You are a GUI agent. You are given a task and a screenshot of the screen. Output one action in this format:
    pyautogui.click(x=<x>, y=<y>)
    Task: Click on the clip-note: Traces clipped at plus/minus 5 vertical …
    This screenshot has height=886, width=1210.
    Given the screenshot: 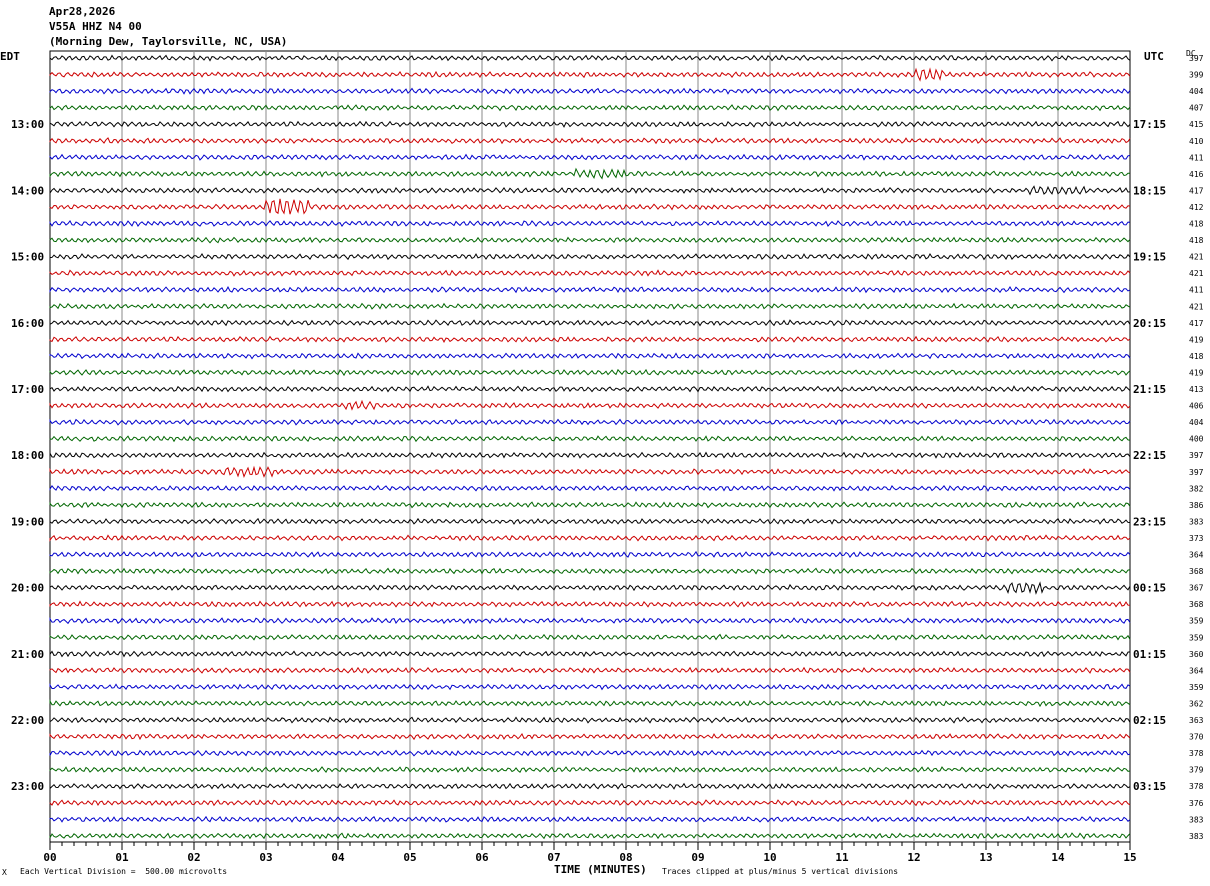 What is the action you would take?
    pyautogui.click(x=780, y=871)
    